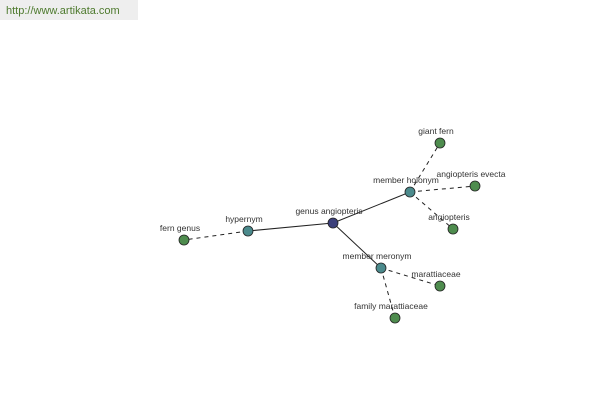  I want to click on node-label: genus angiopteris, so click(328, 211).